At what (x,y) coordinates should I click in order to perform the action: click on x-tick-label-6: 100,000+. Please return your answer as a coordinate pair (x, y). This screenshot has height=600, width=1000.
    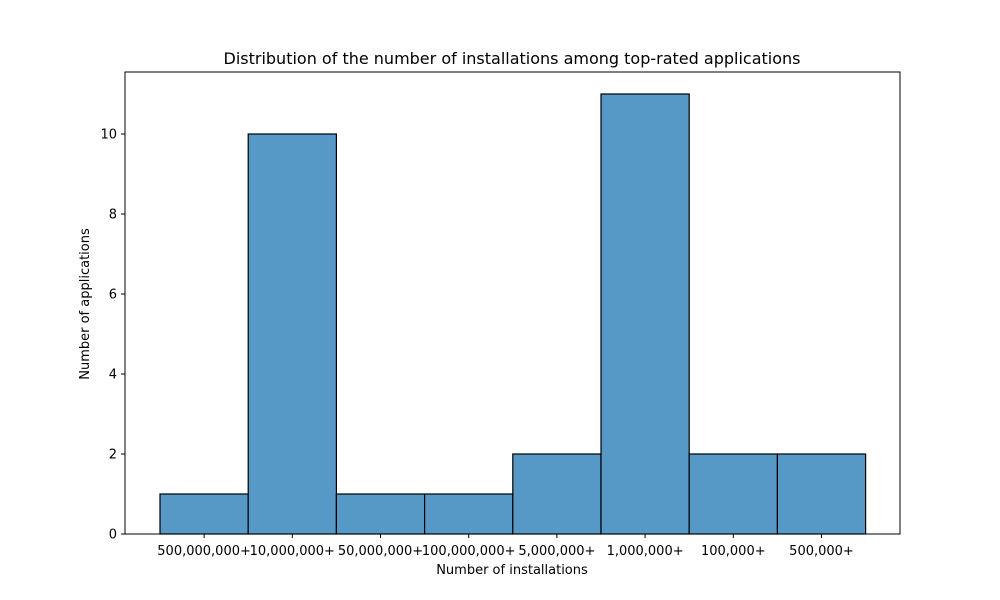
    Looking at the image, I should click on (733, 551).